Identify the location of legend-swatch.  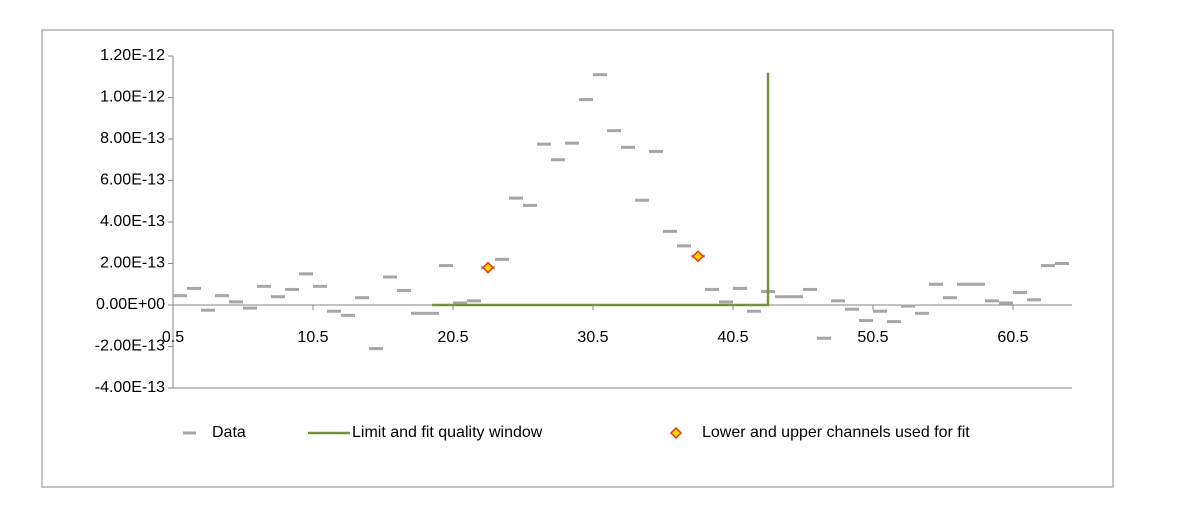
(676, 433).